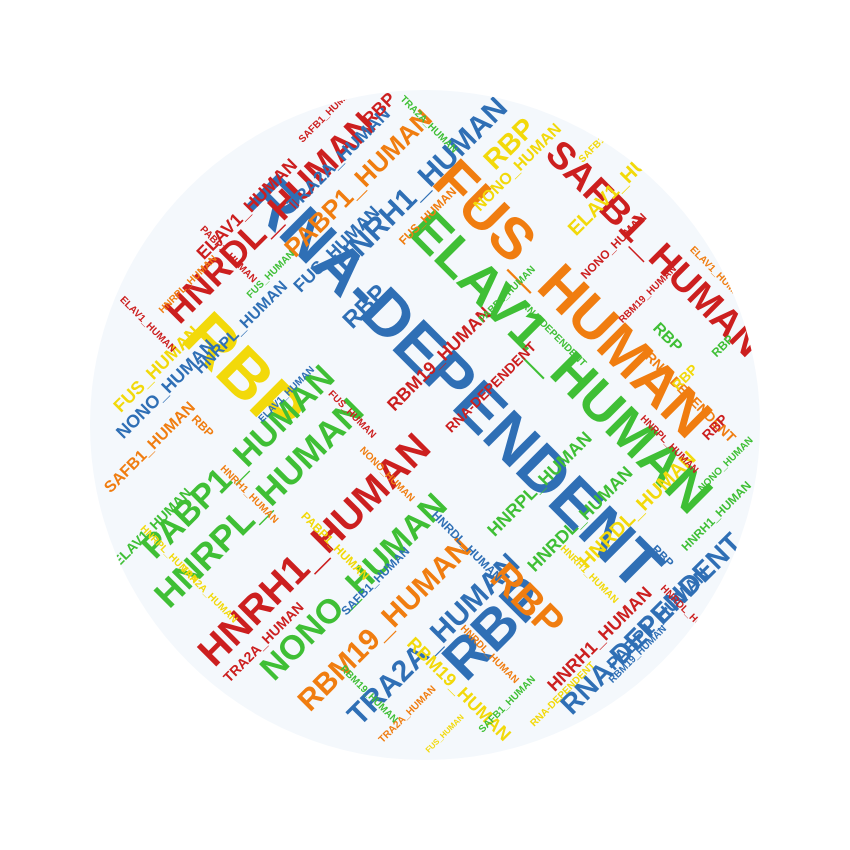  I want to click on cloud-word: SAFB1_HUMAN, so click(607, 135).